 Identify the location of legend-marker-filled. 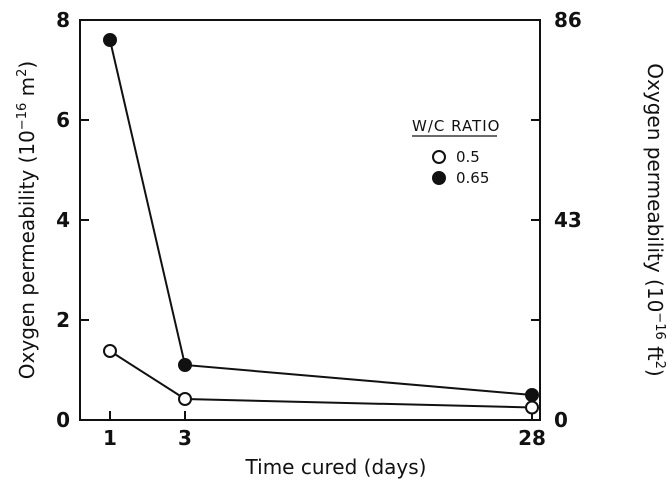
(439, 178).